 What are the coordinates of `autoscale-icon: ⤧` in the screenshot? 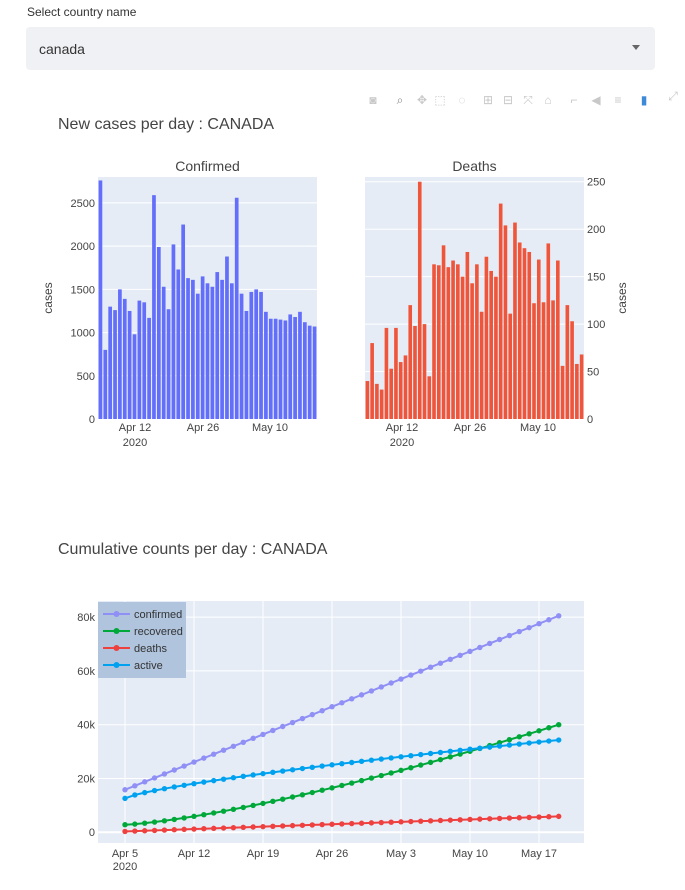 It's located at (528, 99).